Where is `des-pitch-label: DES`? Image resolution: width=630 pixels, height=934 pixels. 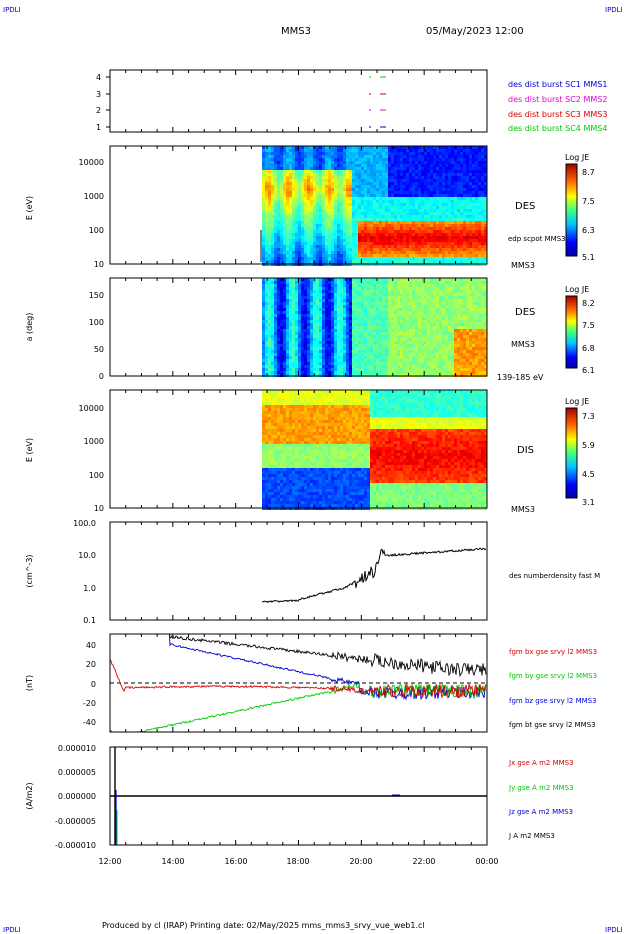 des-pitch-label: DES is located at coordinates (525, 312).